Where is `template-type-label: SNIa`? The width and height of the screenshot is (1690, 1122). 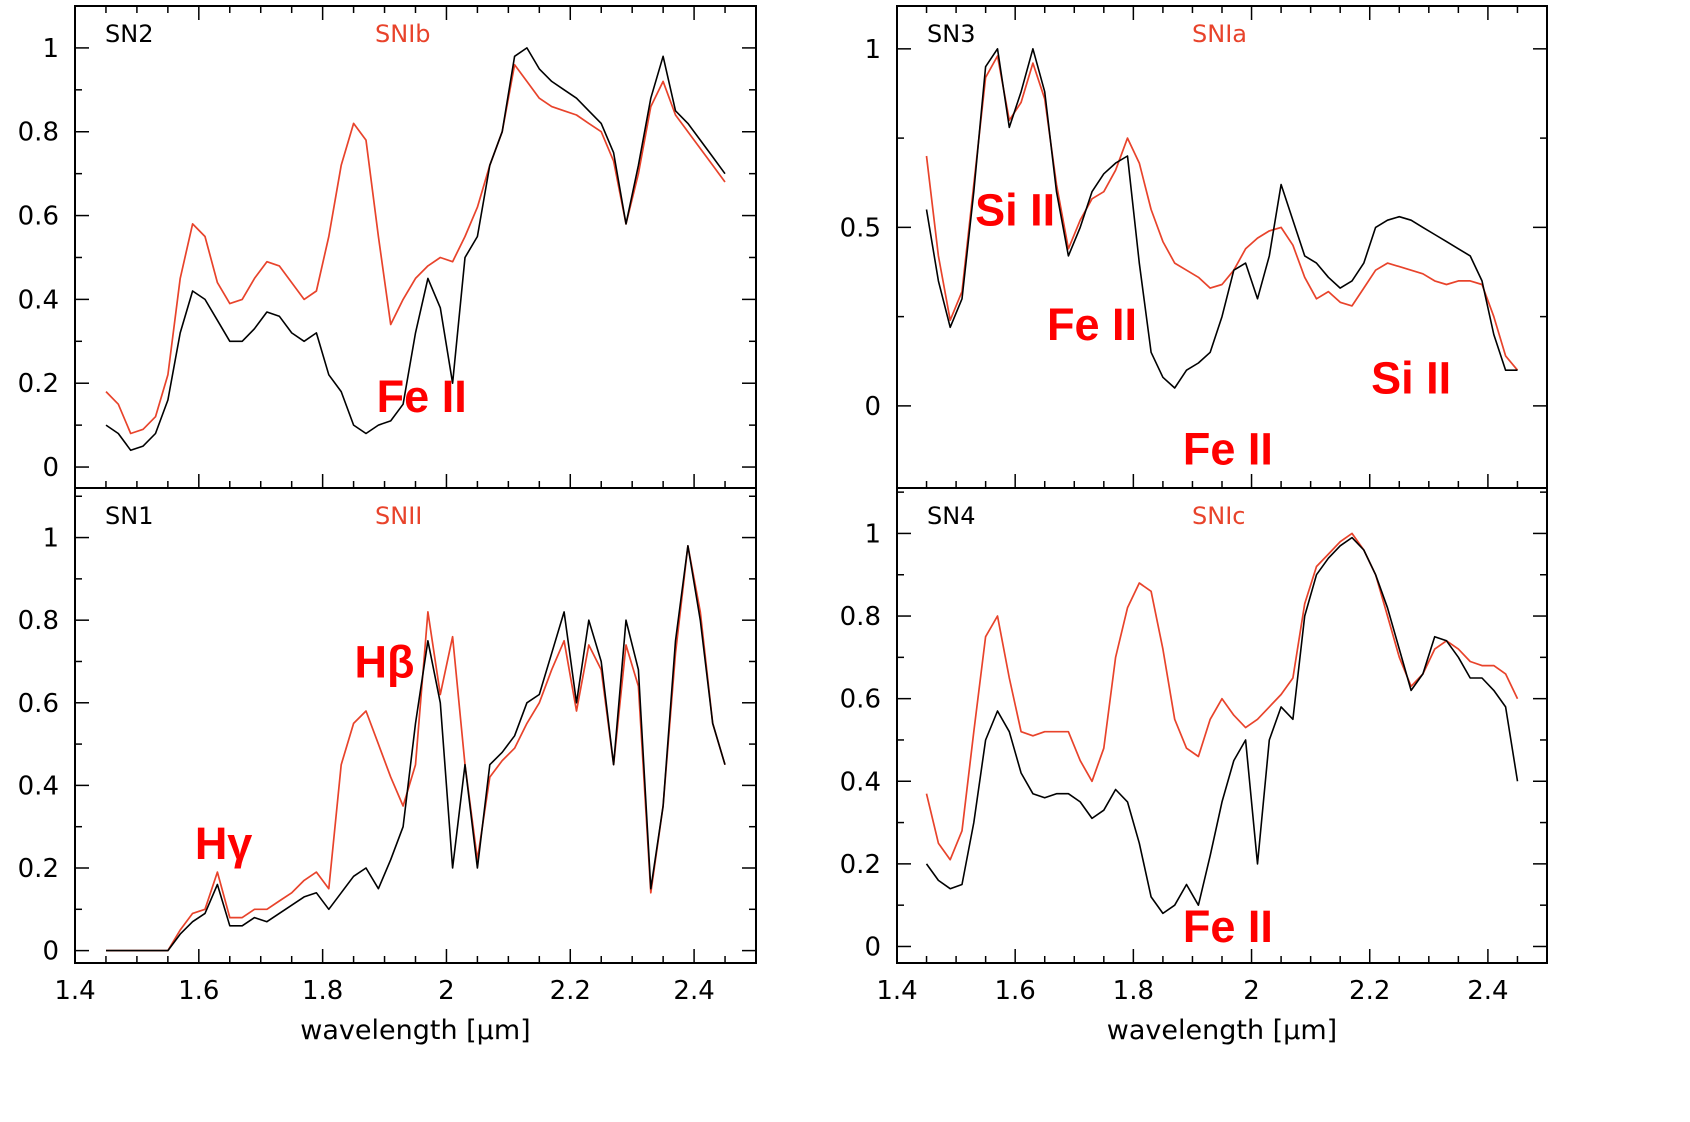 template-type-label: SNIa is located at coordinates (1219, 34).